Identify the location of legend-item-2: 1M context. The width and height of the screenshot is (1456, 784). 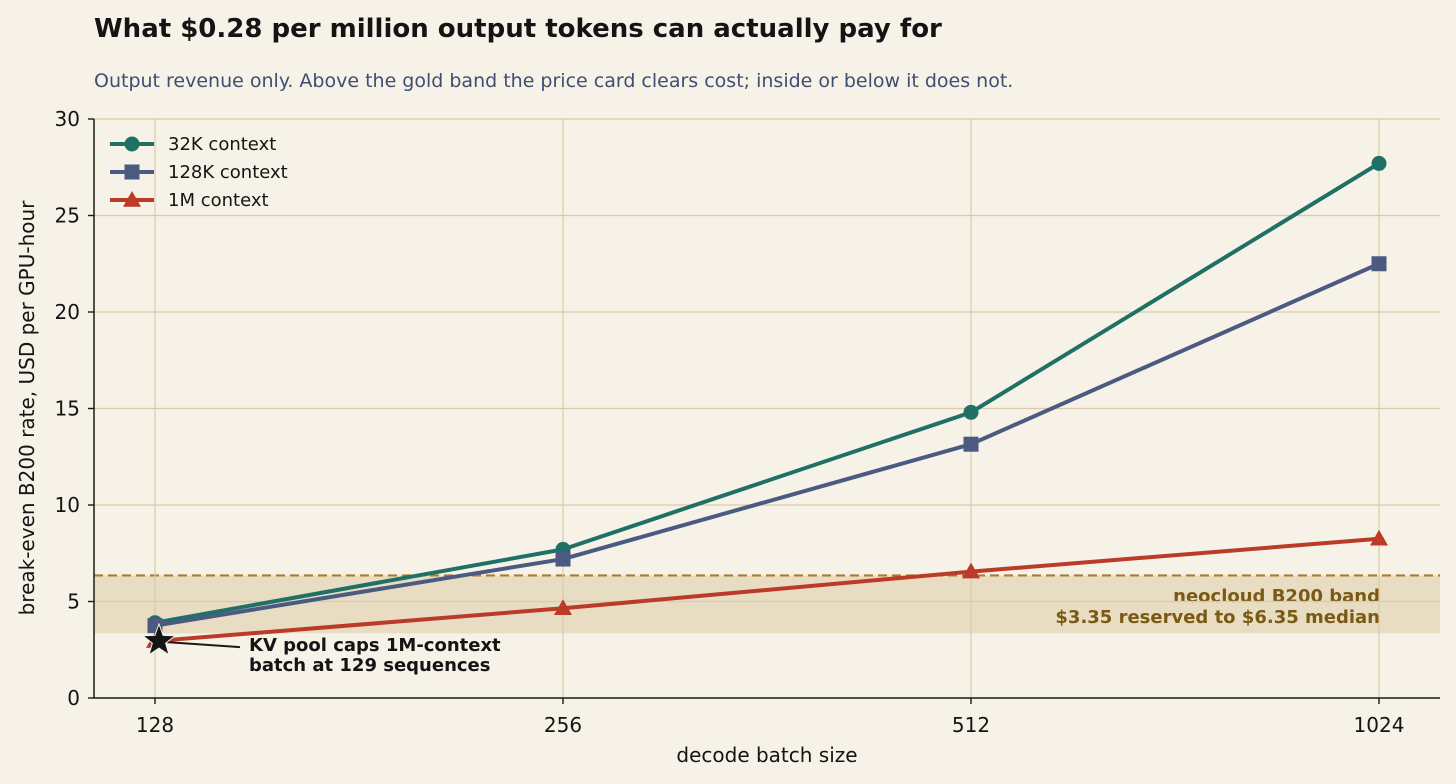
(189, 200).